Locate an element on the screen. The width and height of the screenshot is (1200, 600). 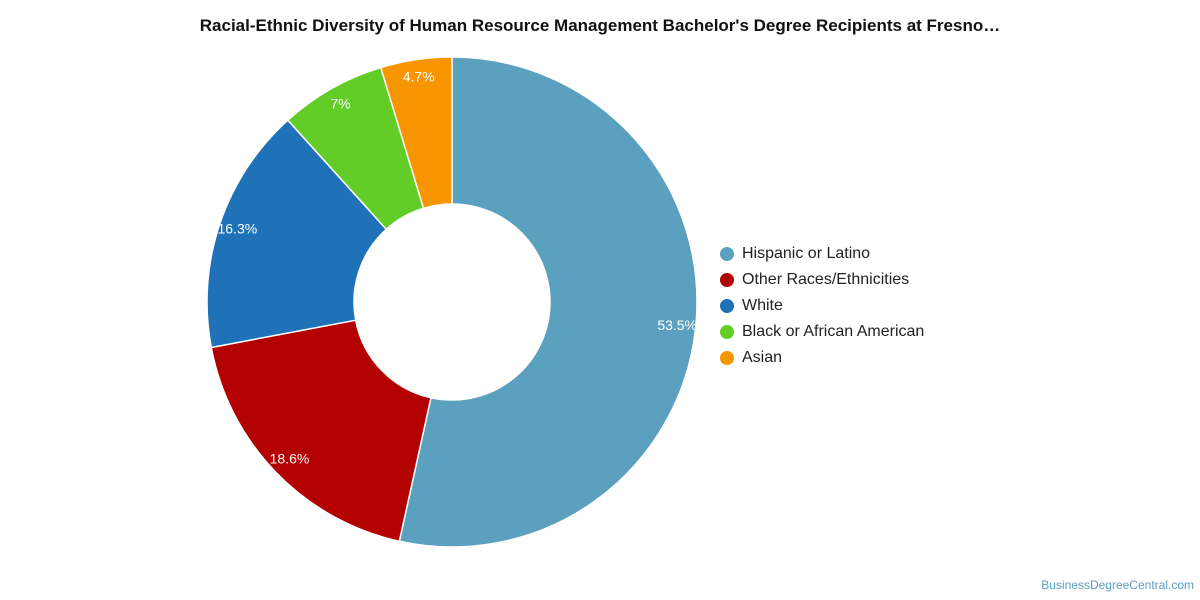
legend-label: Asian is located at coordinates (762, 357).